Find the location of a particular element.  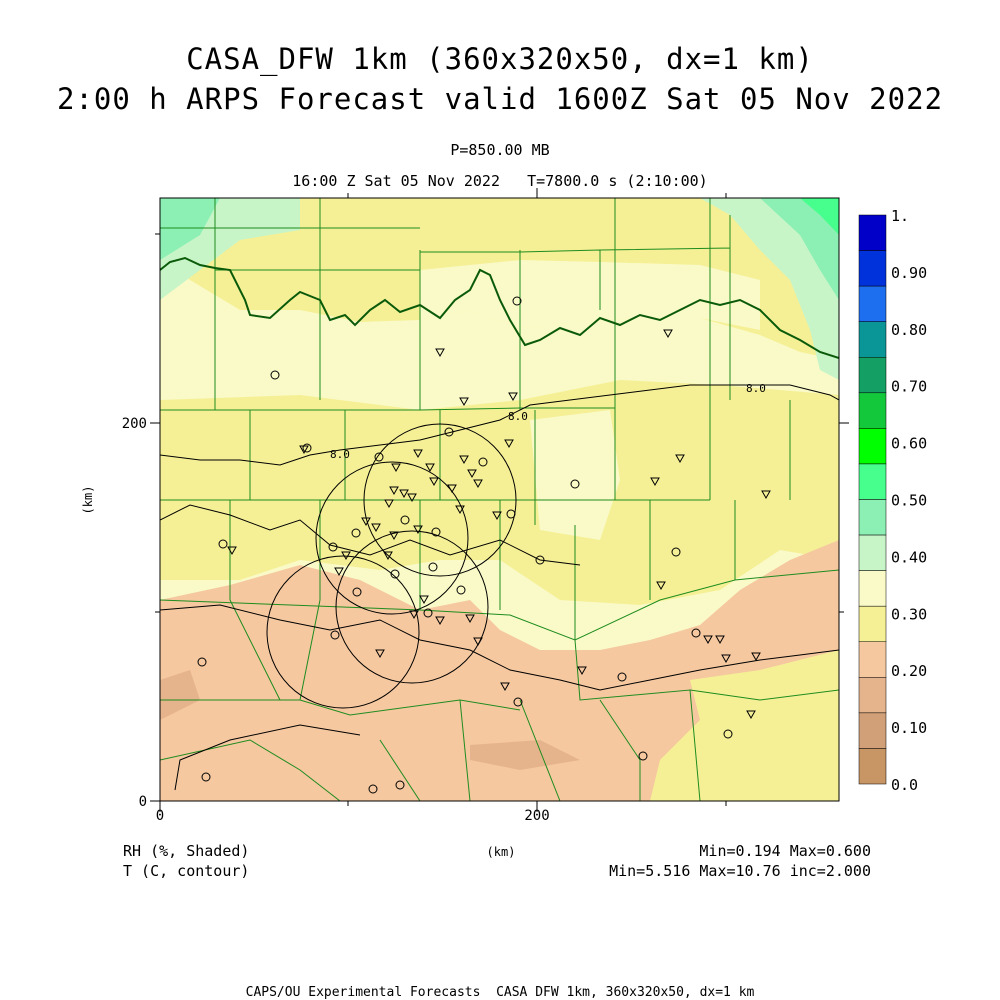

map-title-line1: CASA_DFW 1km (360x320x50, dx=1 km) is located at coordinates (500, 59).